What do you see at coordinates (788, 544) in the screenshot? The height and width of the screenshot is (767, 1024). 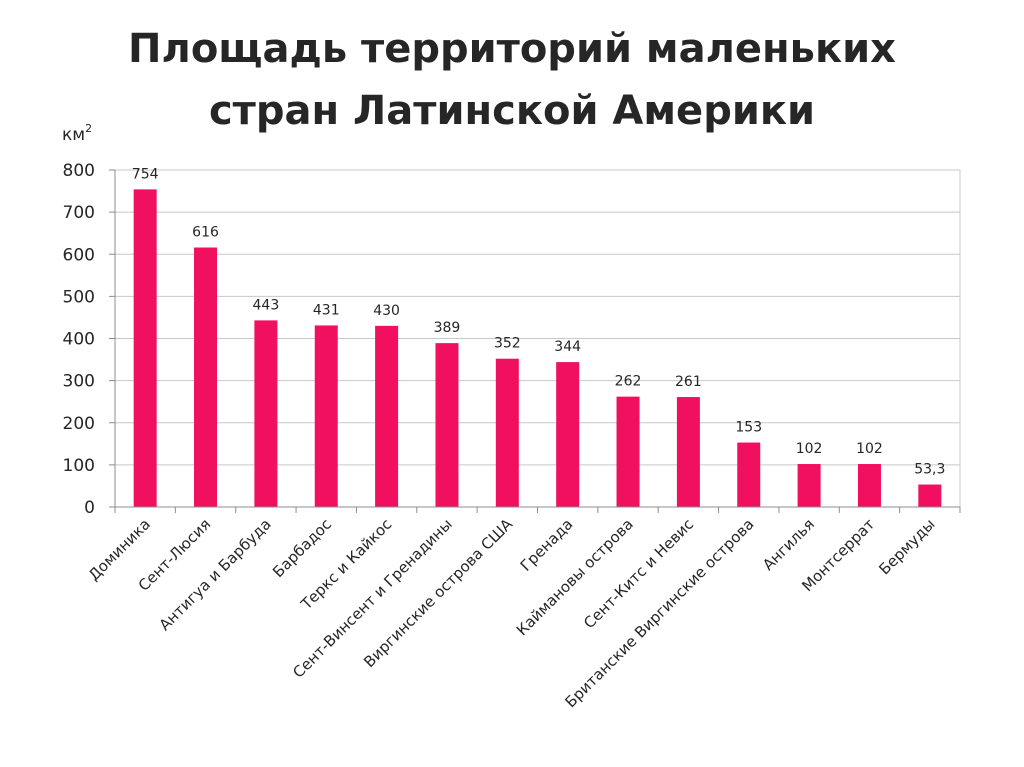 I see `x-category-label: Ангилья` at bounding box center [788, 544].